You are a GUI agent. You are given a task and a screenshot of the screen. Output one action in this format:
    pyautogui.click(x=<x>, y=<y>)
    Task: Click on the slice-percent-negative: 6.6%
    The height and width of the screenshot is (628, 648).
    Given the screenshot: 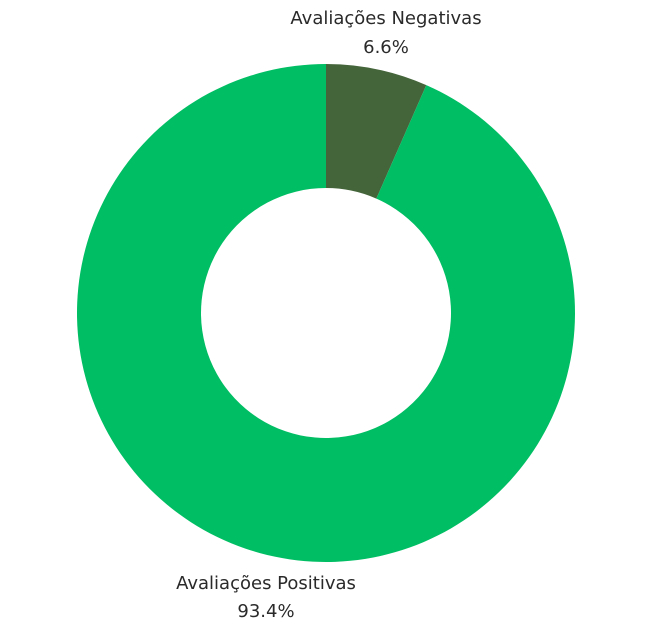 What is the action you would take?
    pyautogui.click(x=386, y=47)
    